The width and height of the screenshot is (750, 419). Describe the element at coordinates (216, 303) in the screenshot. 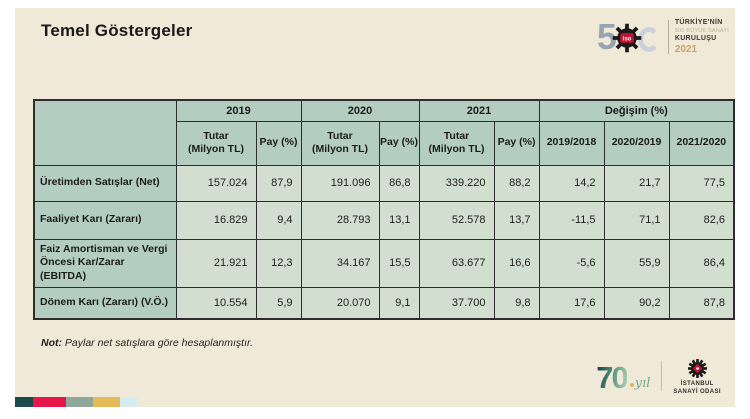

I see `table-value-cell: 10.554` at that location.